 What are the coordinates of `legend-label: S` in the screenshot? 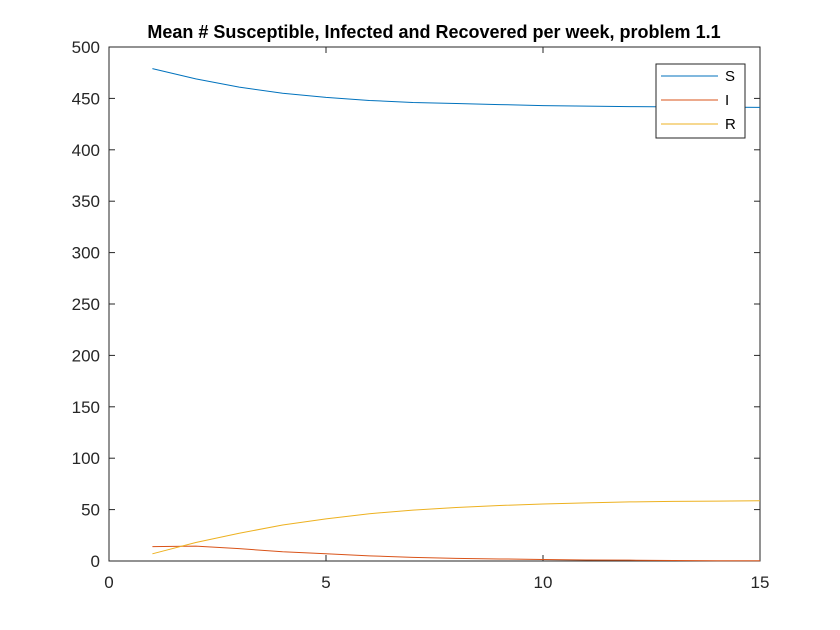 It's located at (730, 76).